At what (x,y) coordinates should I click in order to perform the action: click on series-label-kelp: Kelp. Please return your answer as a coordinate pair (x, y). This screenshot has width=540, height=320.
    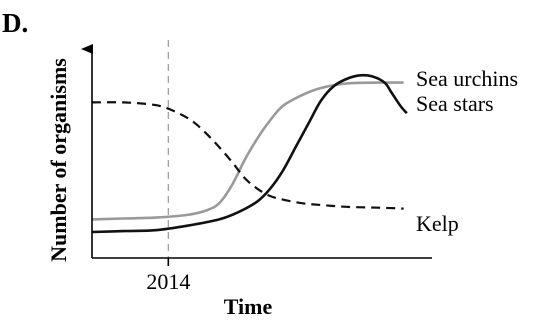
    Looking at the image, I should click on (437, 223).